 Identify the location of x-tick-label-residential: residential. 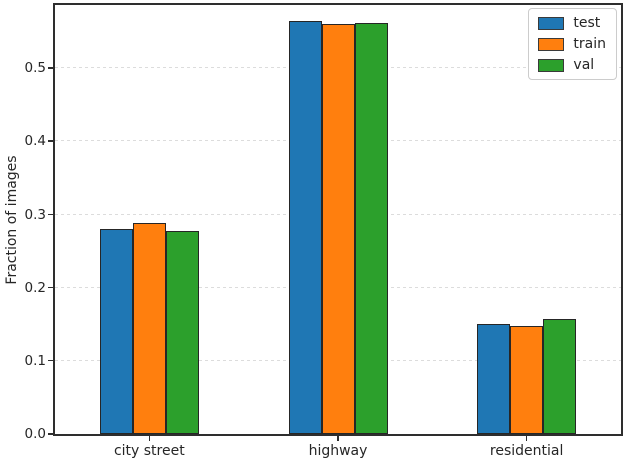
(526, 451).